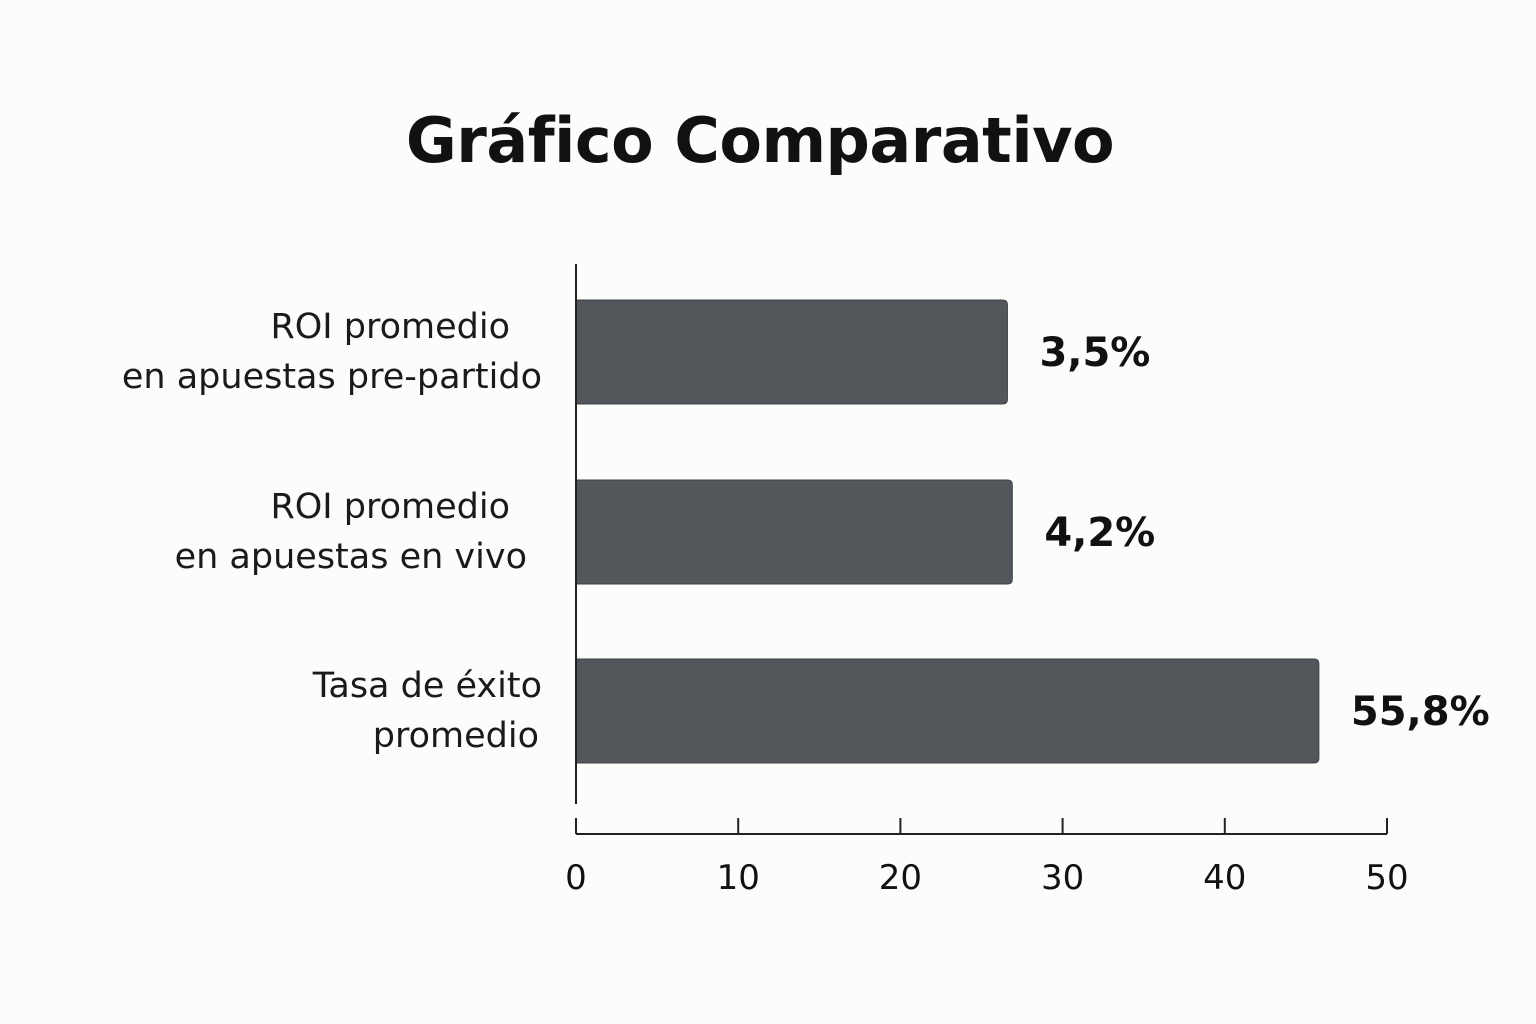 This screenshot has height=1024, width=1536. I want to click on x-tick-label: 40, so click(1224, 878).